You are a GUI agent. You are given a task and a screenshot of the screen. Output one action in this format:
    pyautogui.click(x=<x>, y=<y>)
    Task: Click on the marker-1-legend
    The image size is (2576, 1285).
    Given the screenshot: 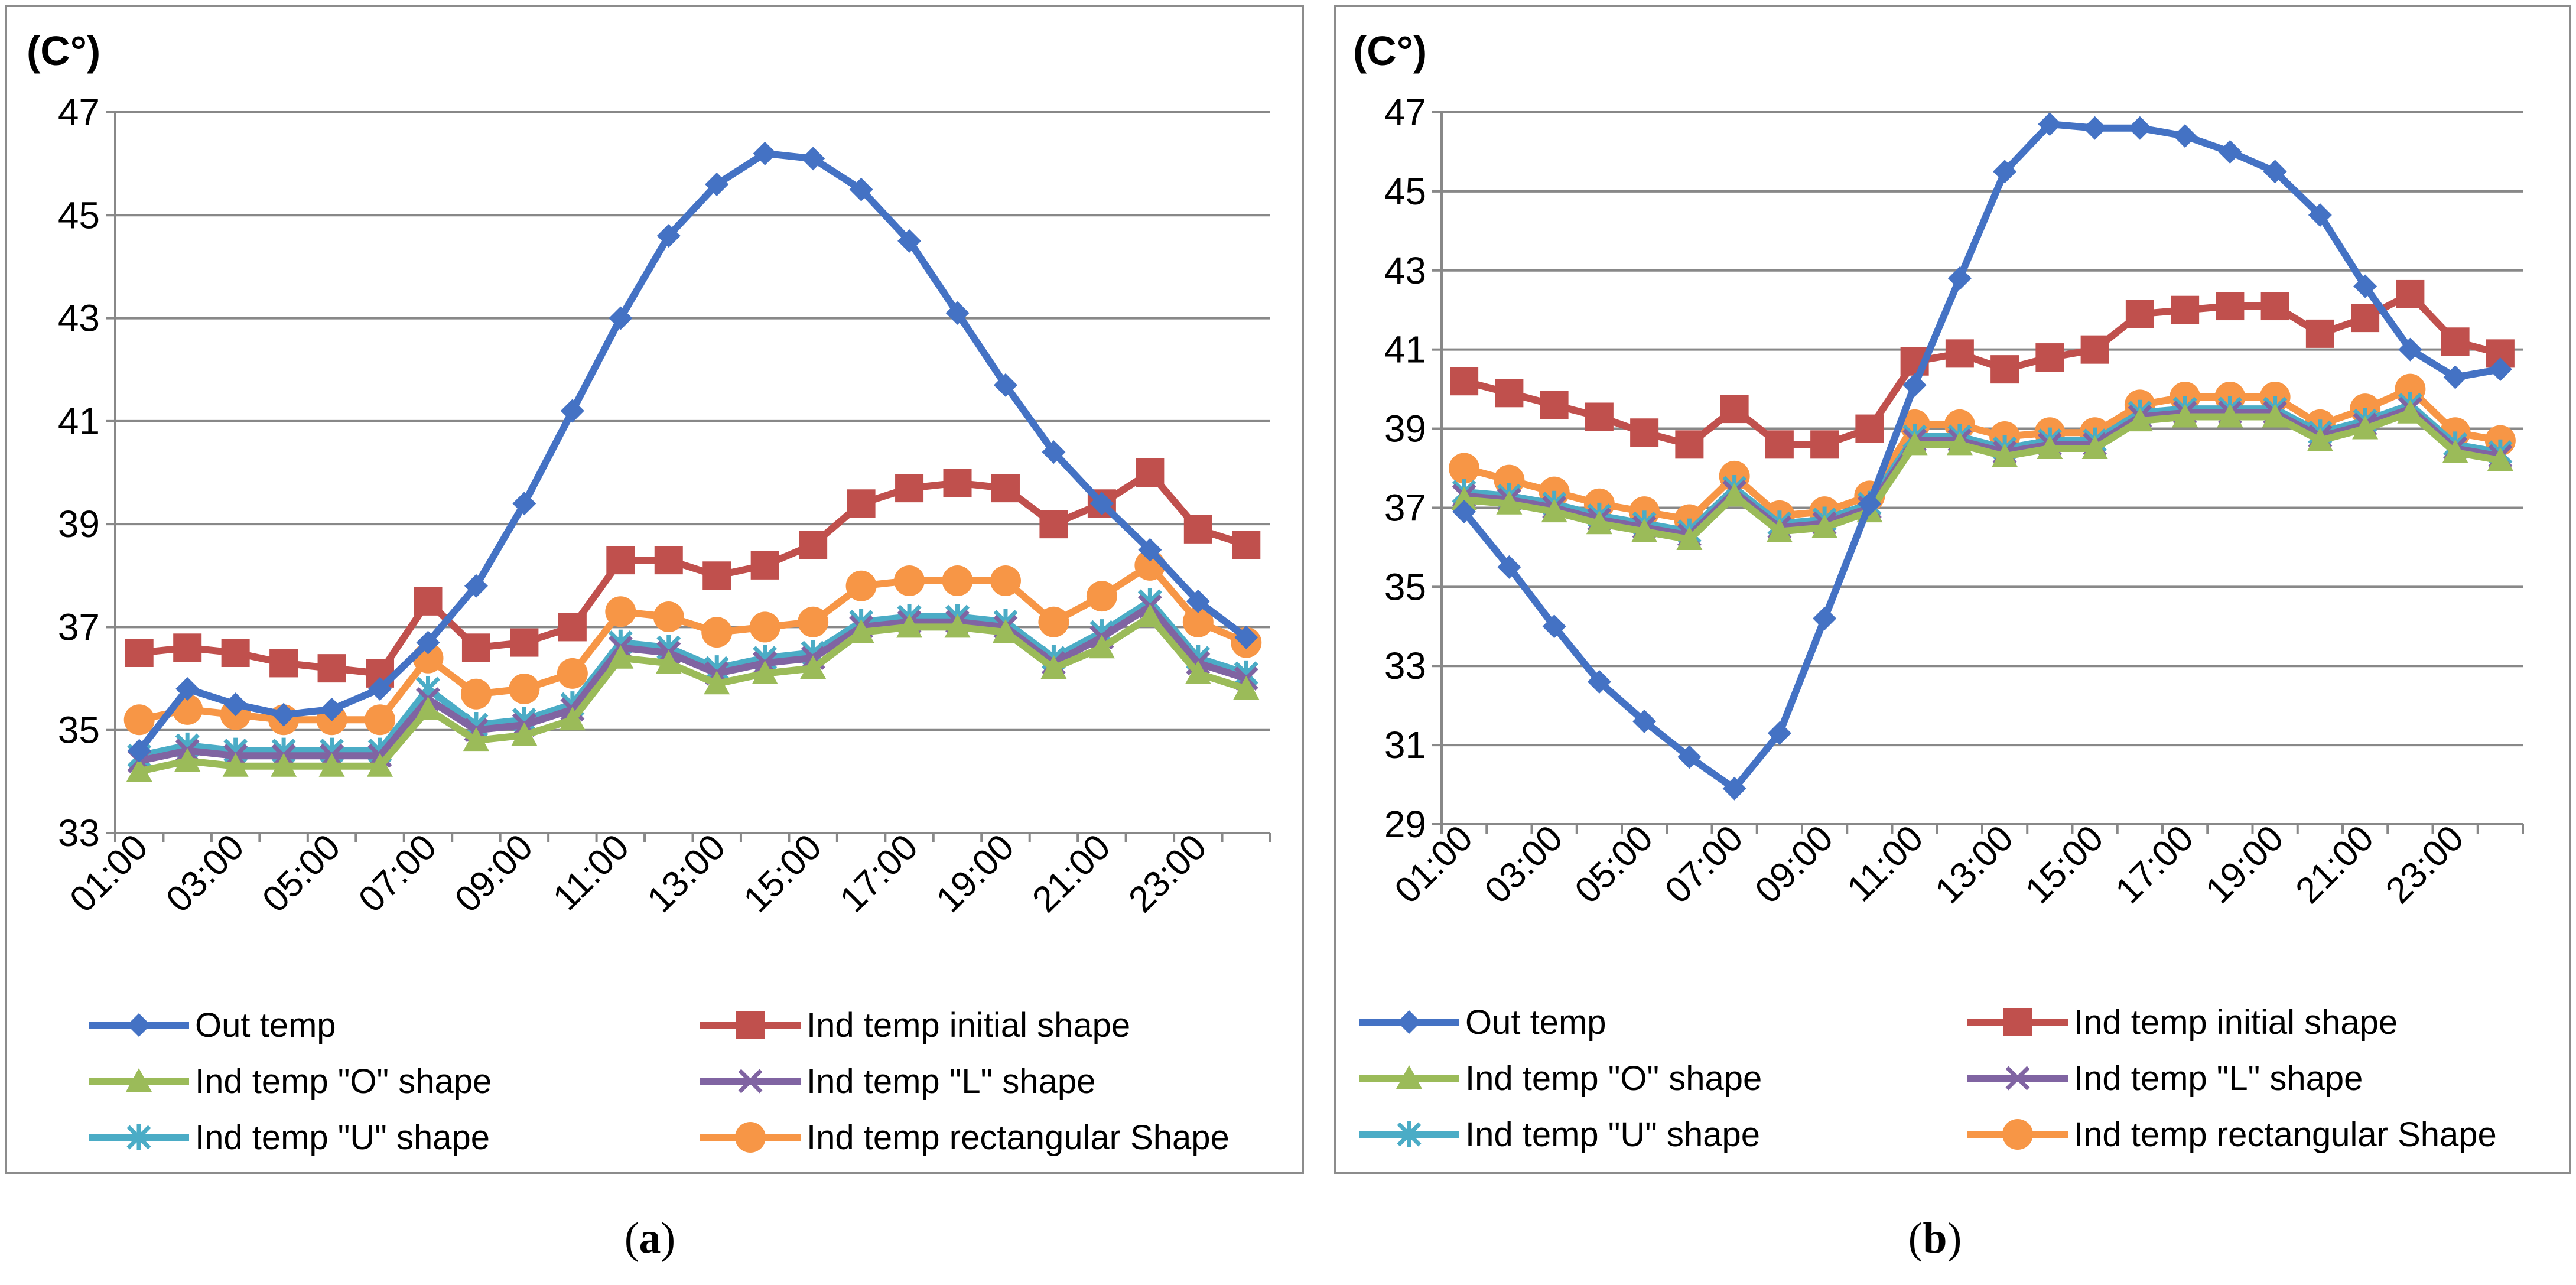 What is the action you would take?
    pyautogui.click(x=2018, y=1022)
    